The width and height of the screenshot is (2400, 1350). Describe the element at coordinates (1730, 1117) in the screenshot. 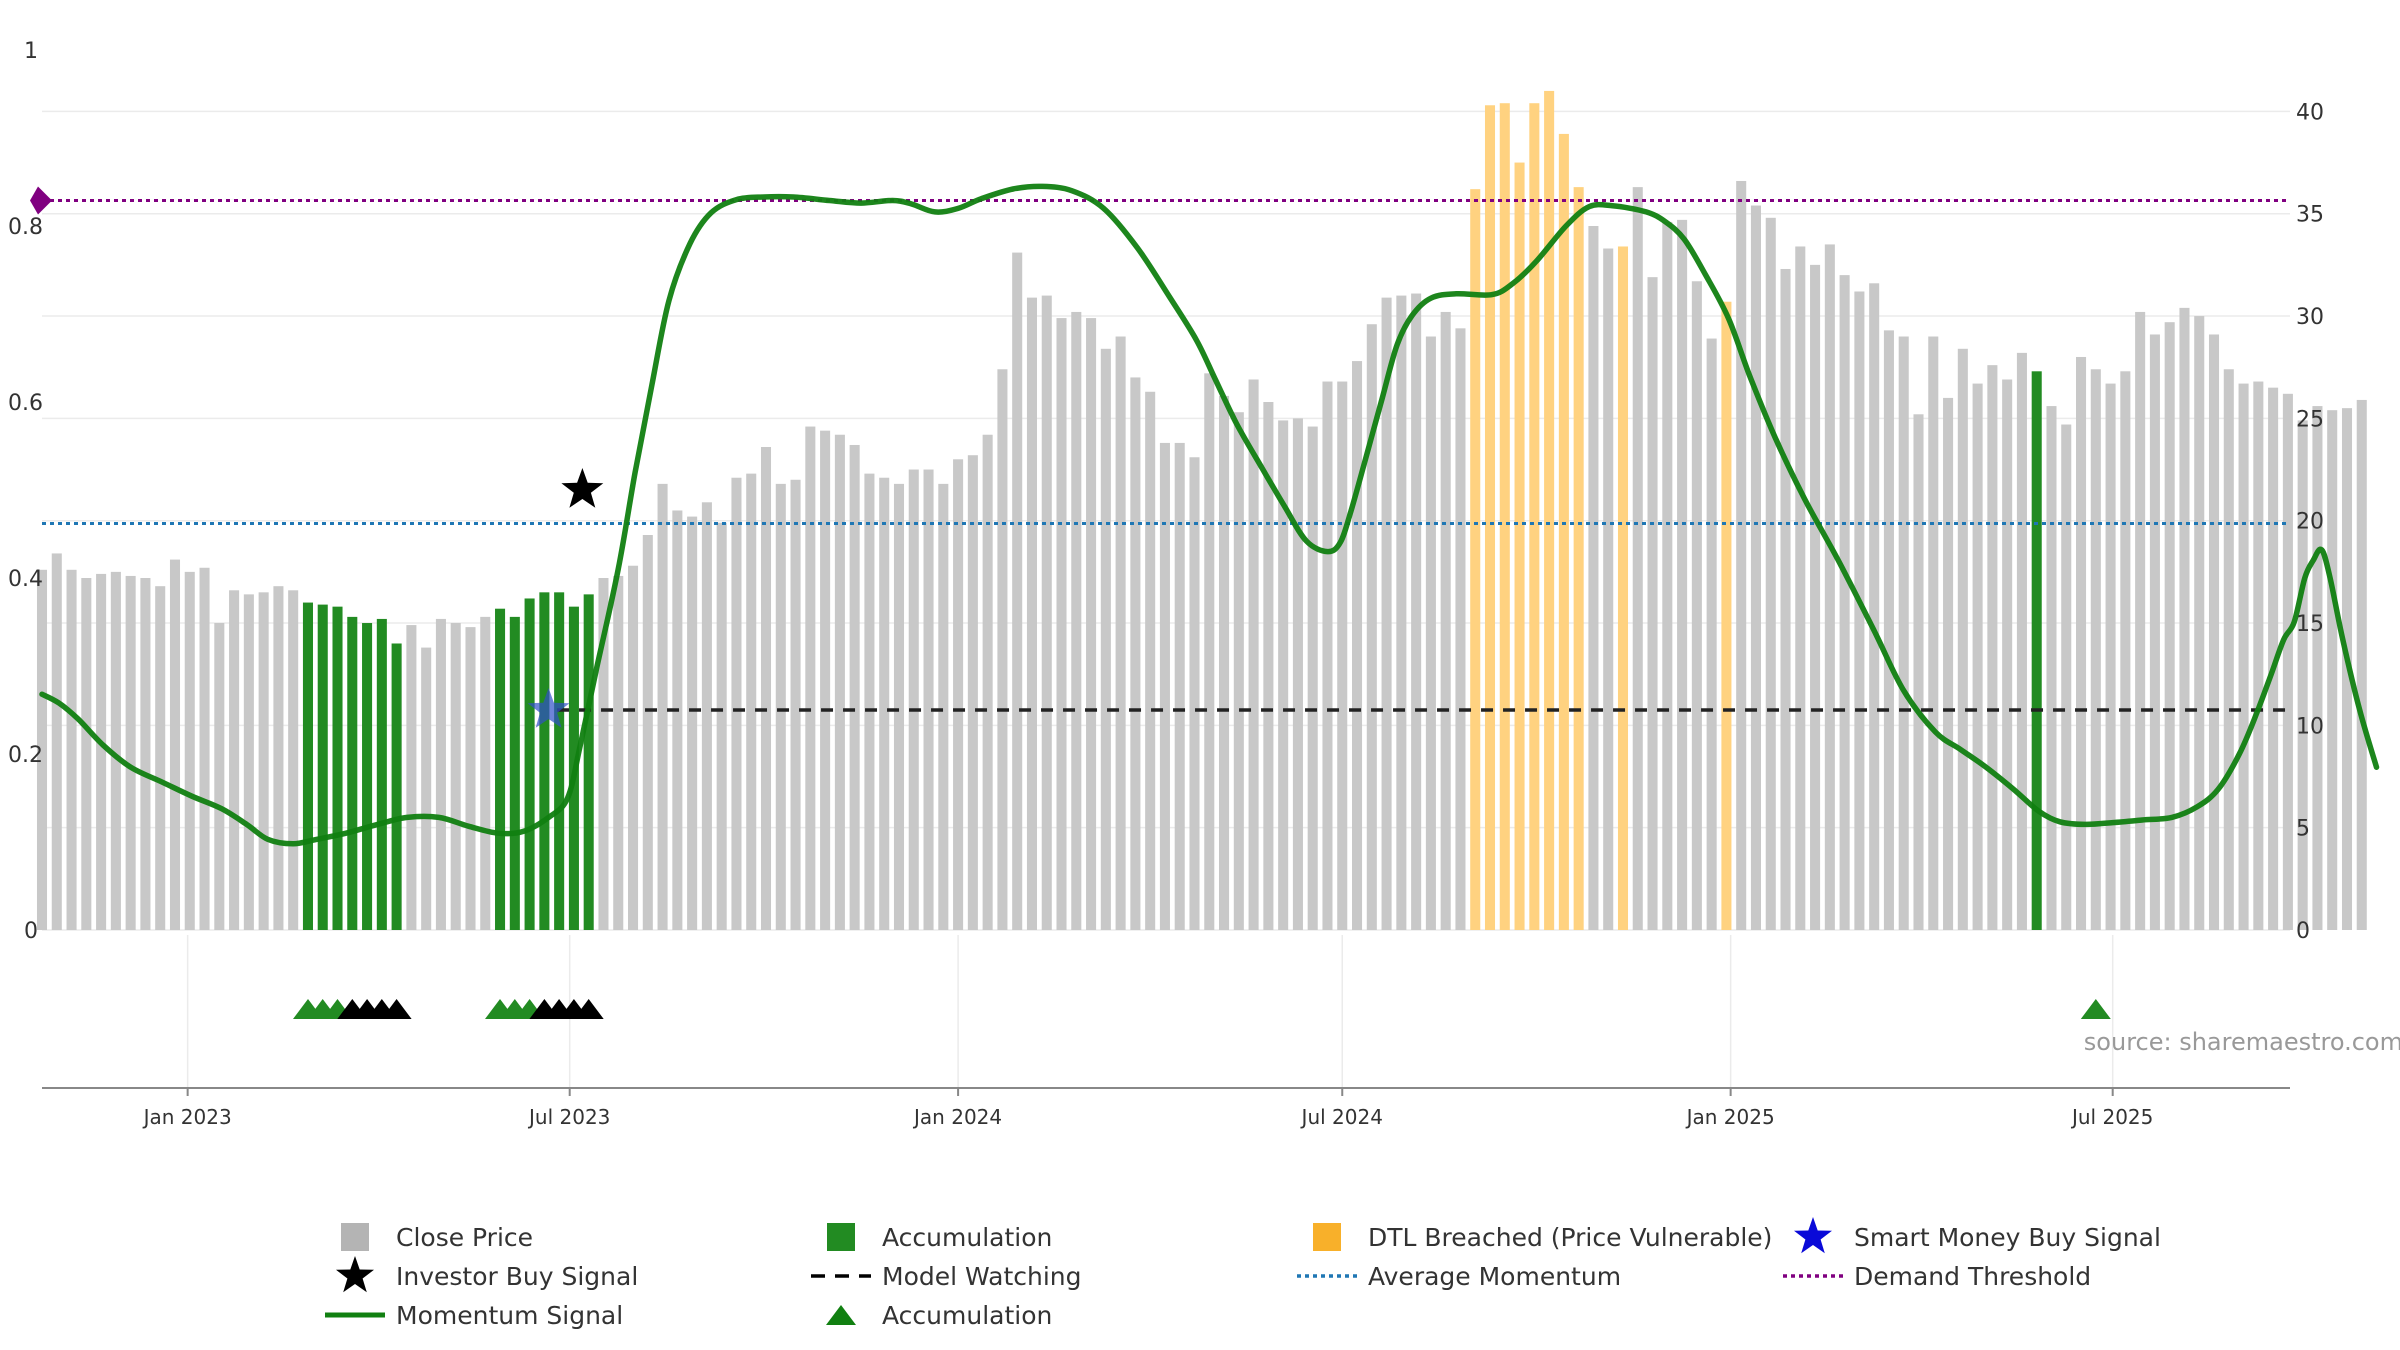

I see `x-tick-label-4: Jan 2025` at that location.